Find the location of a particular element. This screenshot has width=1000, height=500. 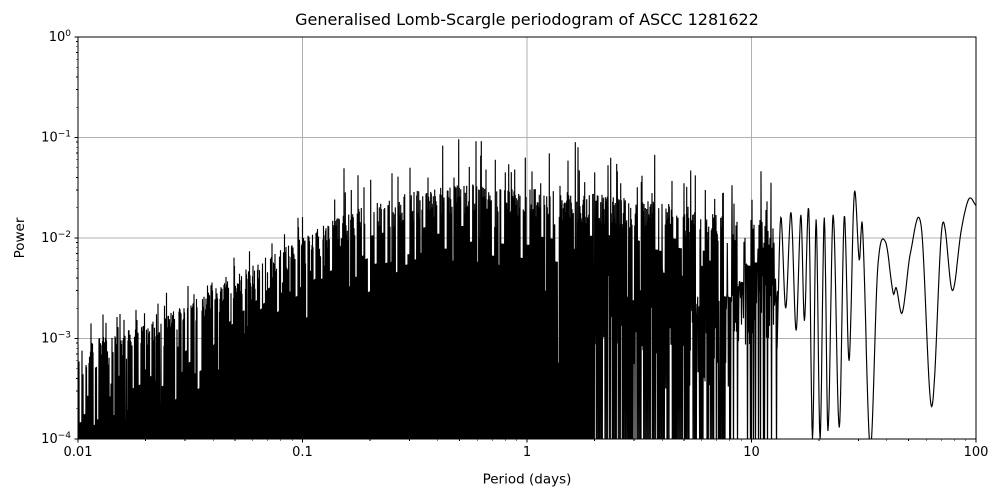

x-tick-label: 100 is located at coordinates (976, 452).